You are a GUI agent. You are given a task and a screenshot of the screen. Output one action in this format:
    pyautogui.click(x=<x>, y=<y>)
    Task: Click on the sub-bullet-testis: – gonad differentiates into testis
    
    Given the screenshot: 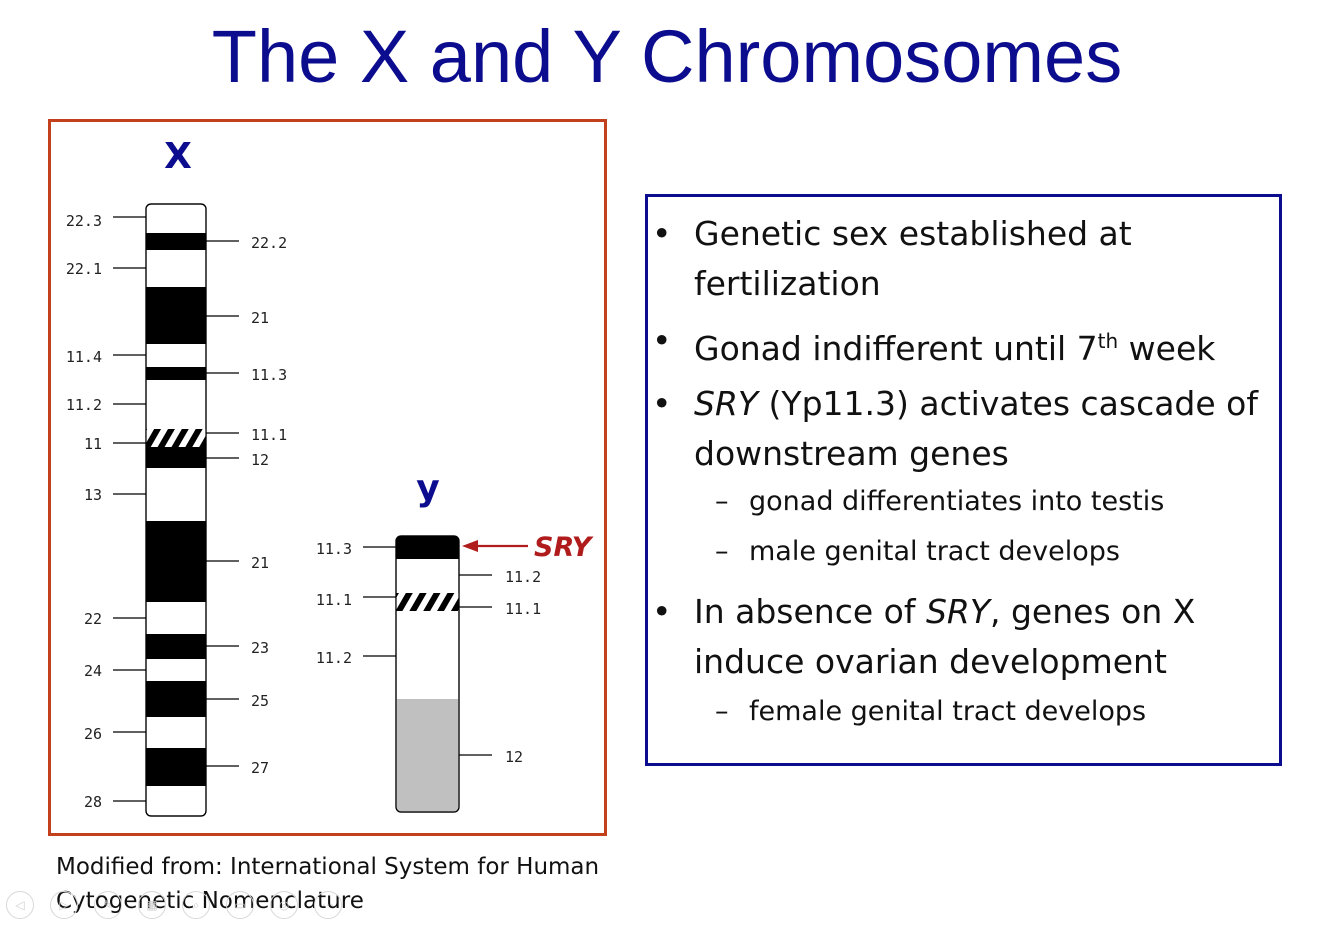 What is the action you would take?
    pyautogui.click(x=940, y=501)
    